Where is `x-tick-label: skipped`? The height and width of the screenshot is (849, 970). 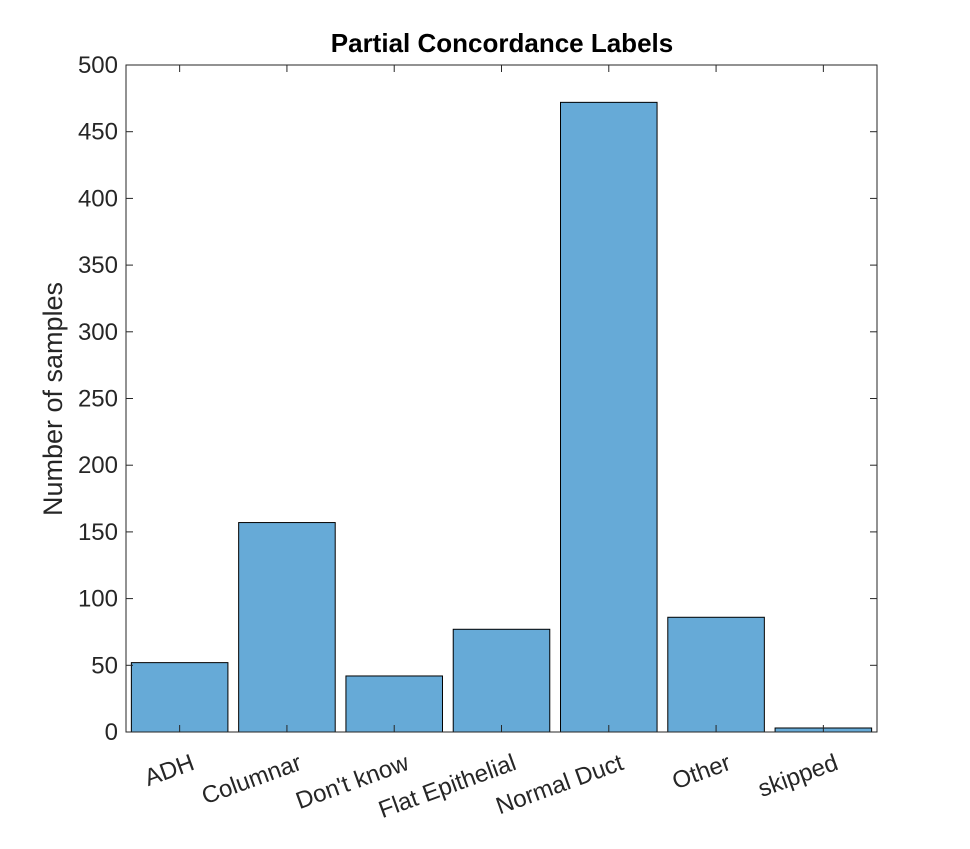 x-tick-label: skipped is located at coordinates (798, 776).